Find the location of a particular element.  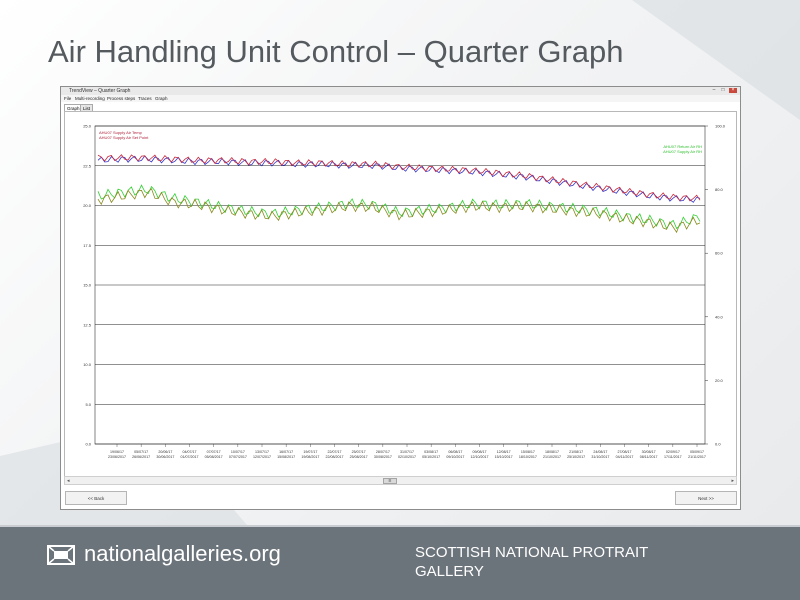

menu-traces: Traces is located at coordinates (145, 98).